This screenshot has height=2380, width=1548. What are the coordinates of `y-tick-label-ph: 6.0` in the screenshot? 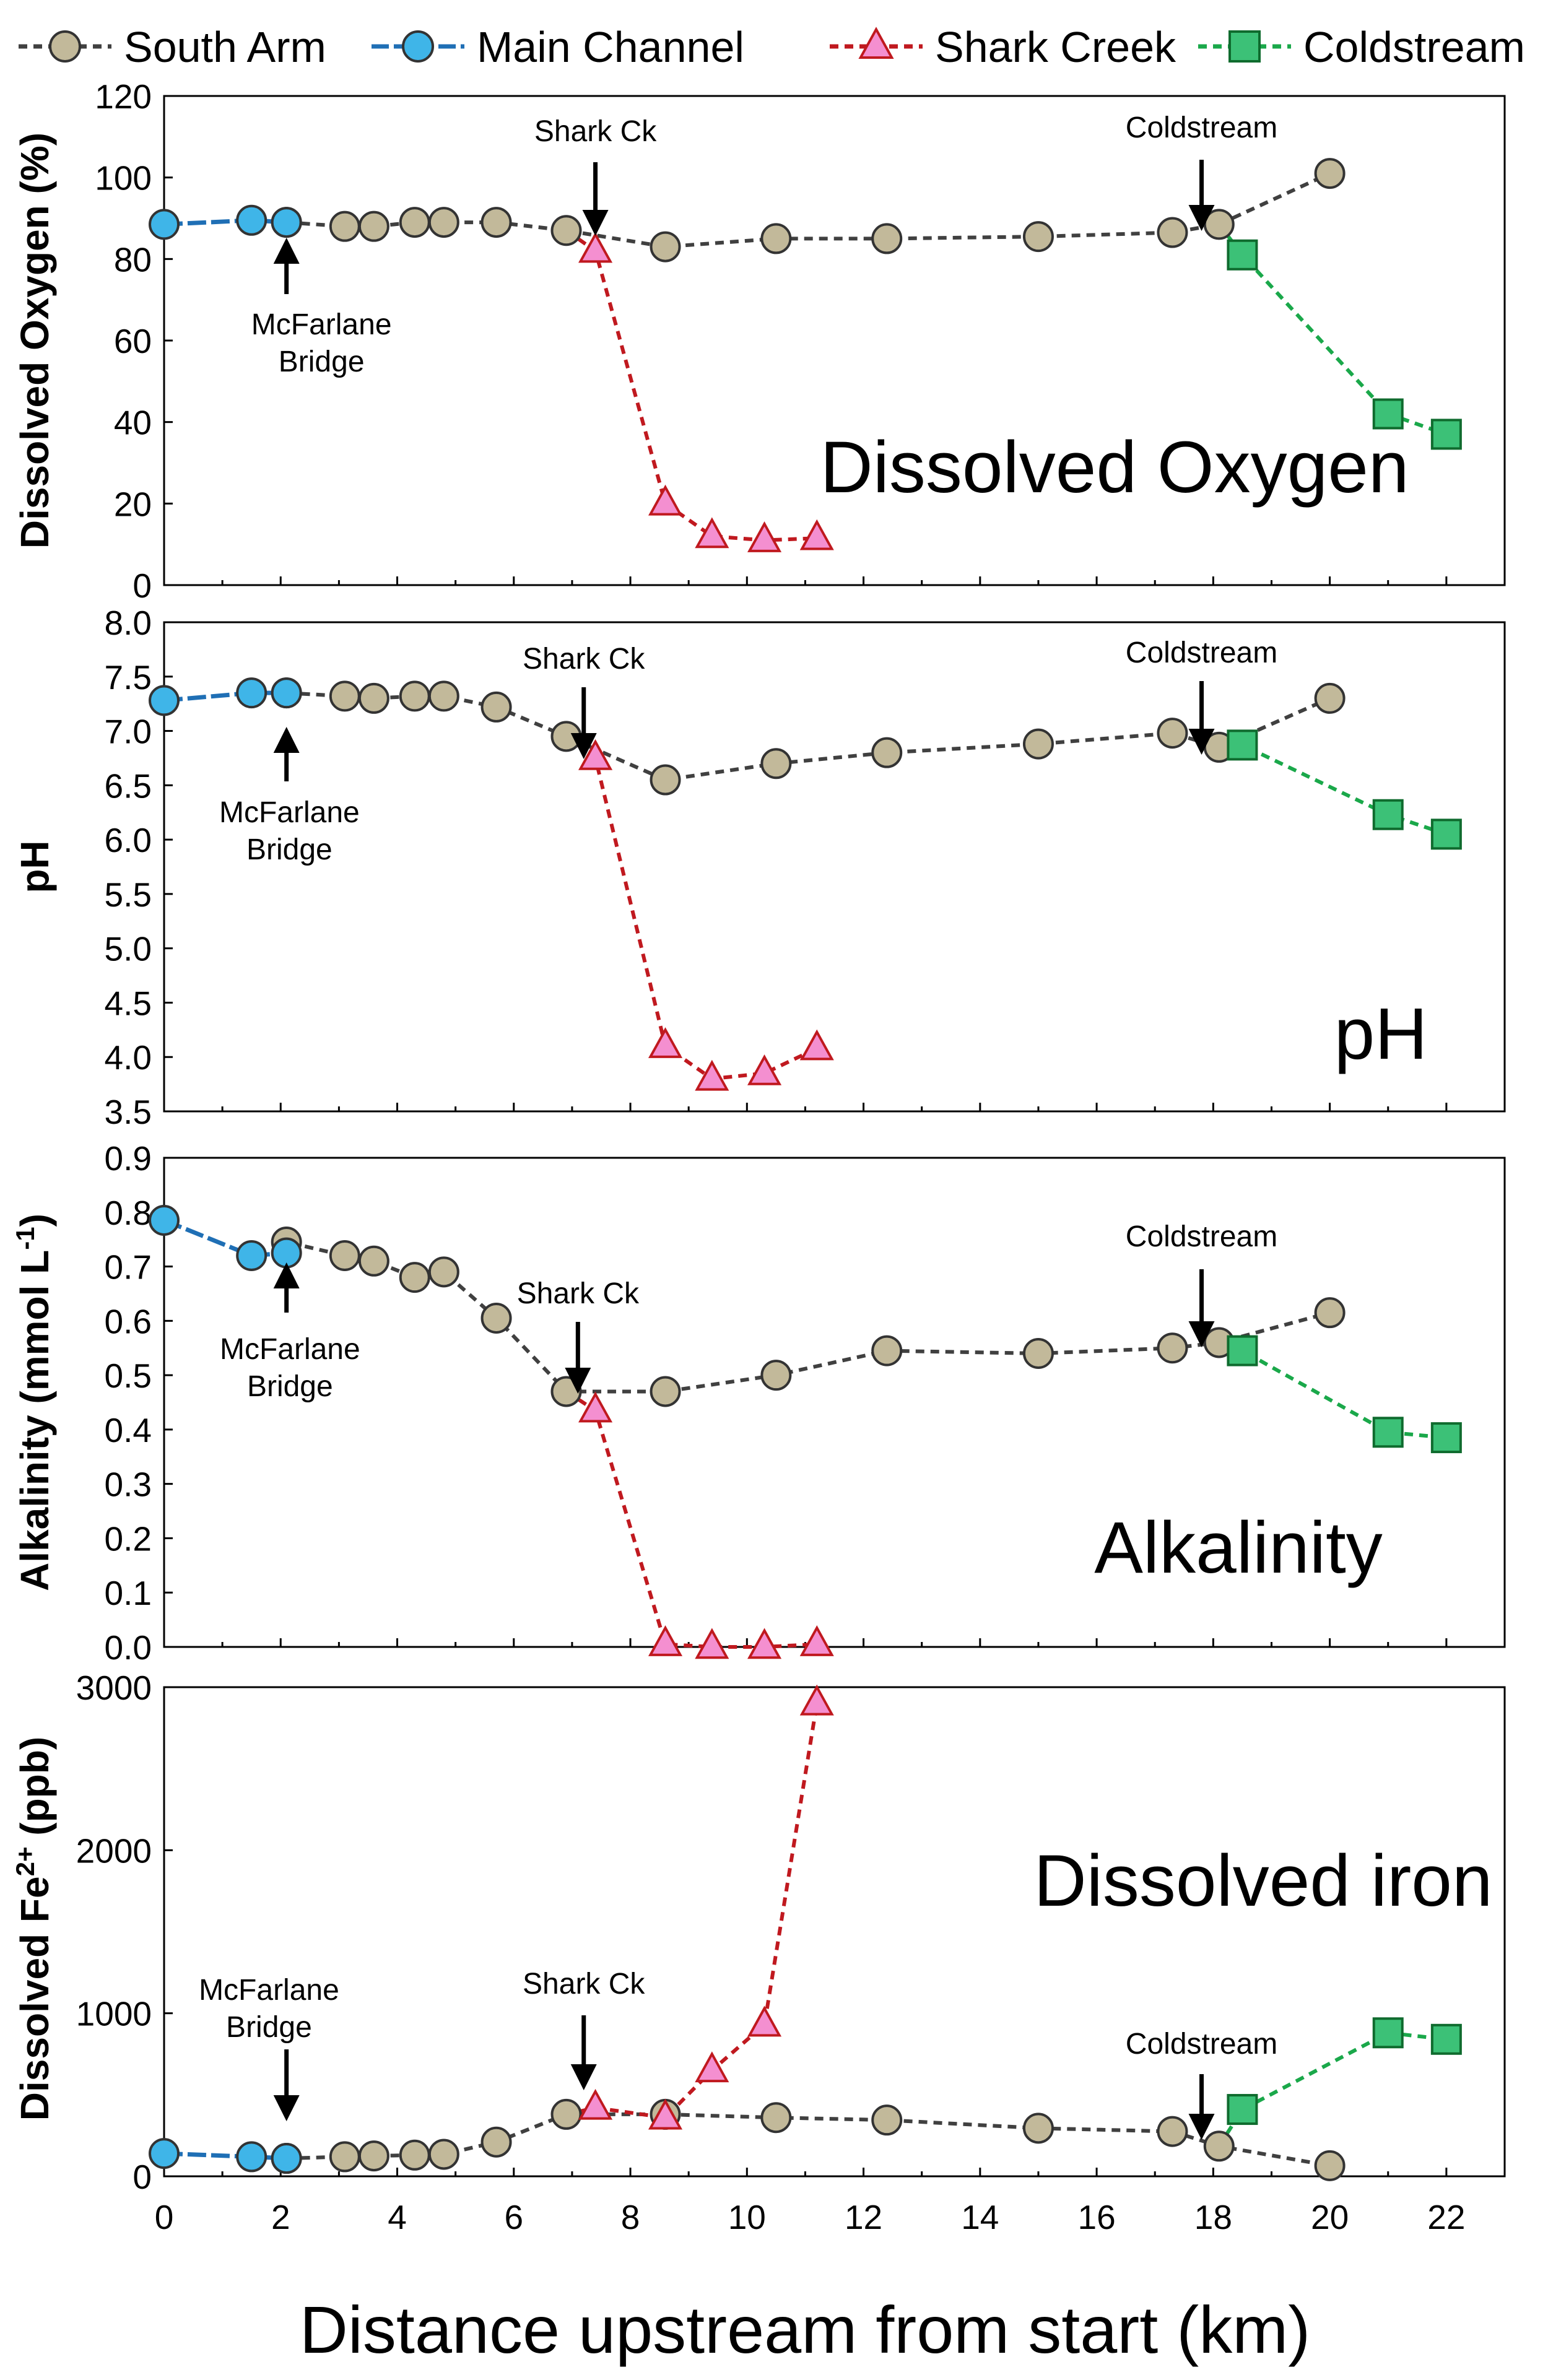 It's located at (128, 840).